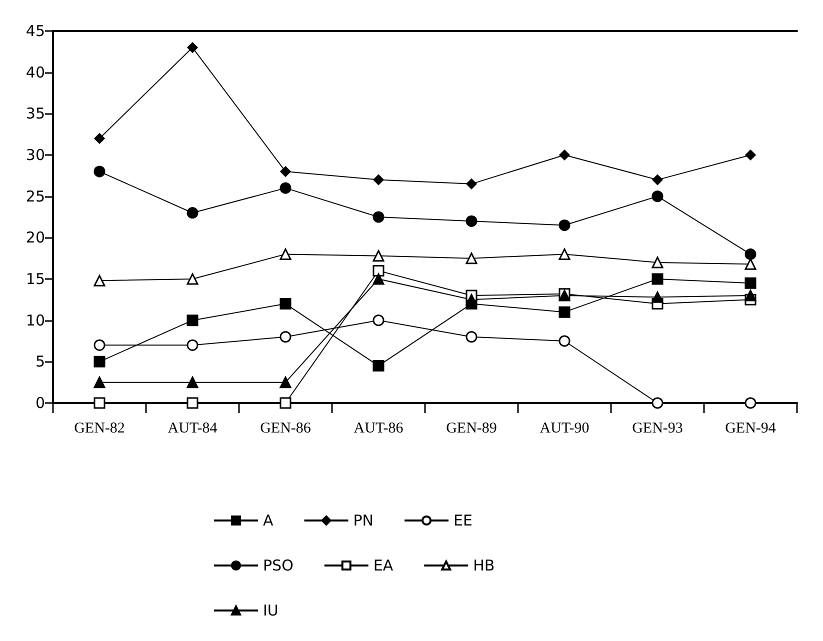 This screenshot has height=641, width=823. I want to click on y-tick-label: 0, so click(40, 403).